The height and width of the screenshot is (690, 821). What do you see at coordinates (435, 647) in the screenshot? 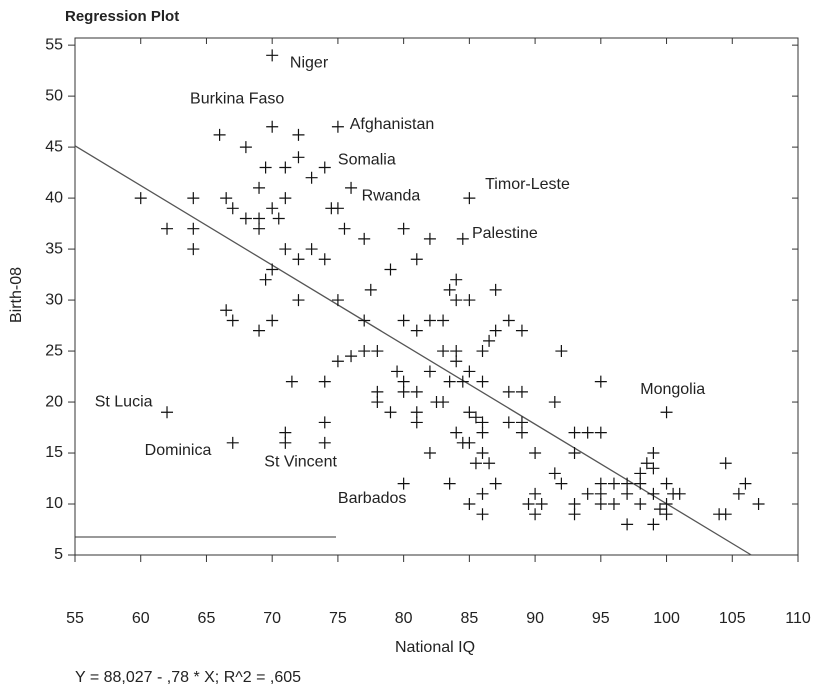
I see `x-axis-label: National IQ` at bounding box center [435, 647].